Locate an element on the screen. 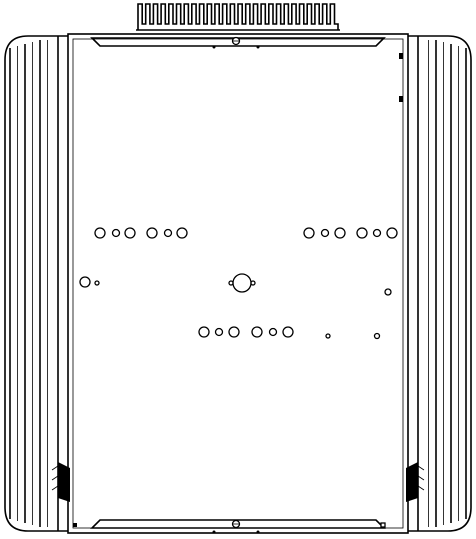 The height and width of the screenshot is (539, 476). corner-mark-bottom-right is located at coordinates (383, 525).